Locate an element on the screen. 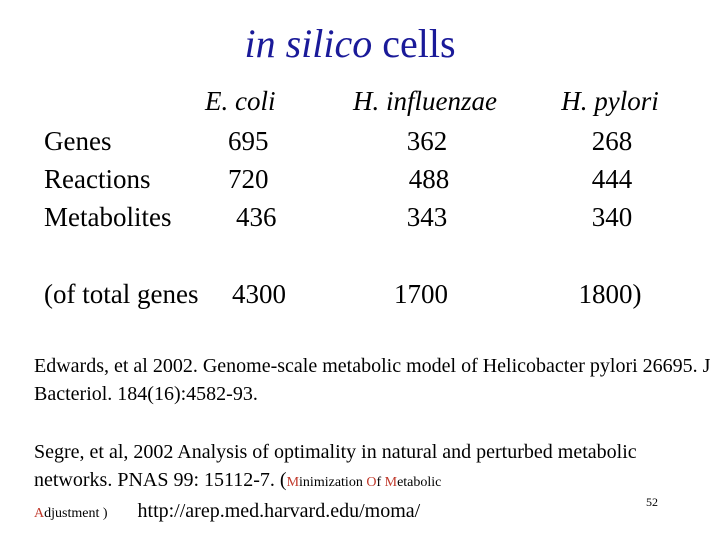 The height and width of the screenshot is (540, 720). acronym-m1: M is located at coordinates (293, 482).